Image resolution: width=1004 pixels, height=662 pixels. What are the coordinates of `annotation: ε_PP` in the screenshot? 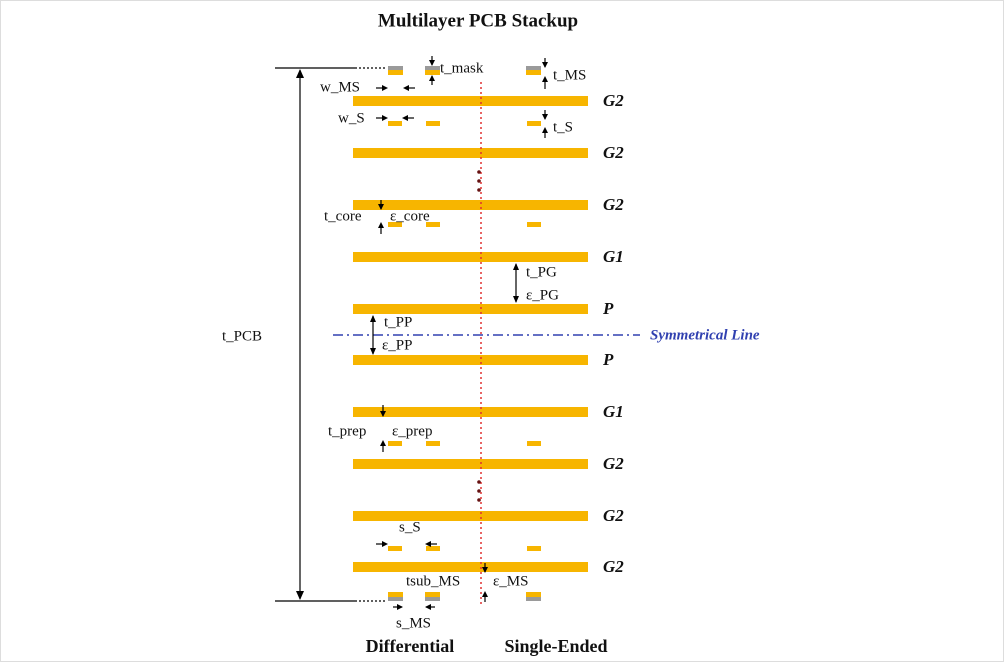 It's located at (397, 345).